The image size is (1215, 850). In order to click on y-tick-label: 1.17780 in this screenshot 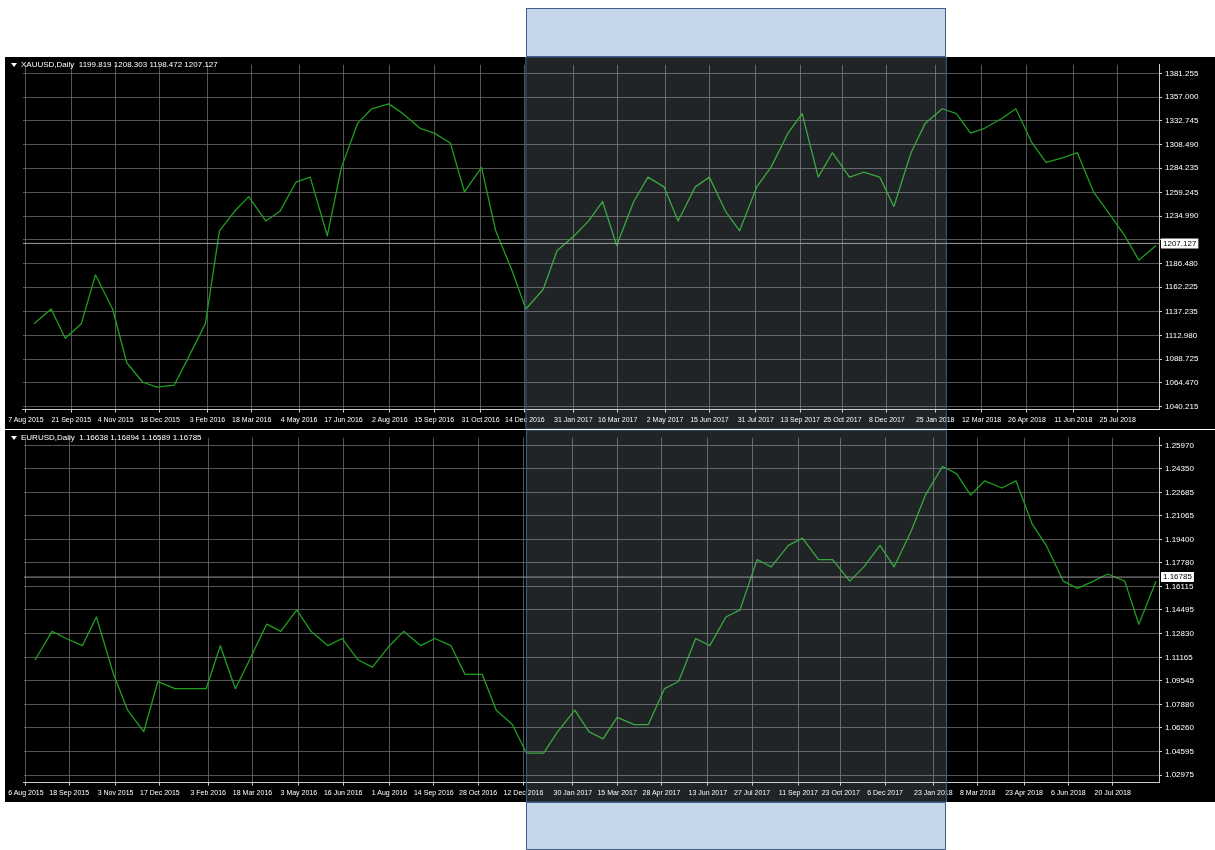, I will do `click(1180, 563)`.